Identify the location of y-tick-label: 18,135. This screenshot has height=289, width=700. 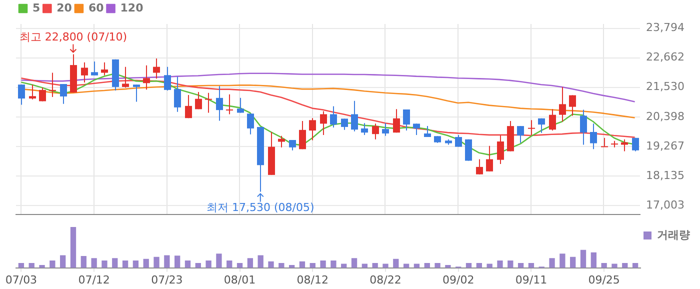
(665, 175).